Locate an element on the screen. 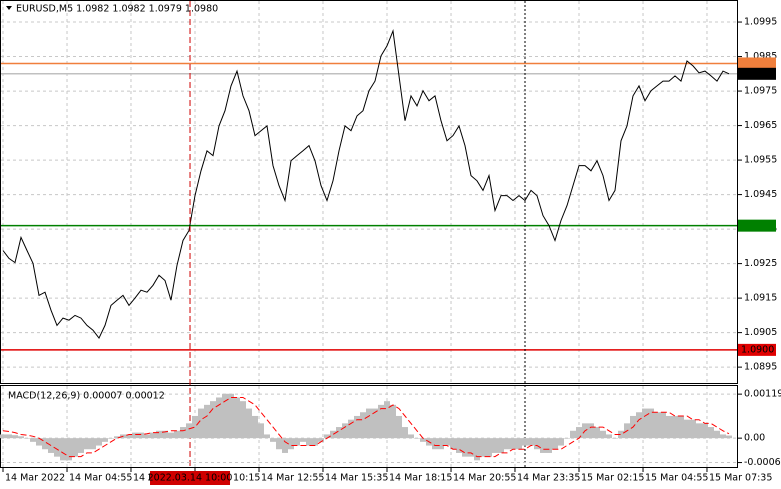  x-tick-label: 15 Mar 07:35 is located at coordinates (740, 478).